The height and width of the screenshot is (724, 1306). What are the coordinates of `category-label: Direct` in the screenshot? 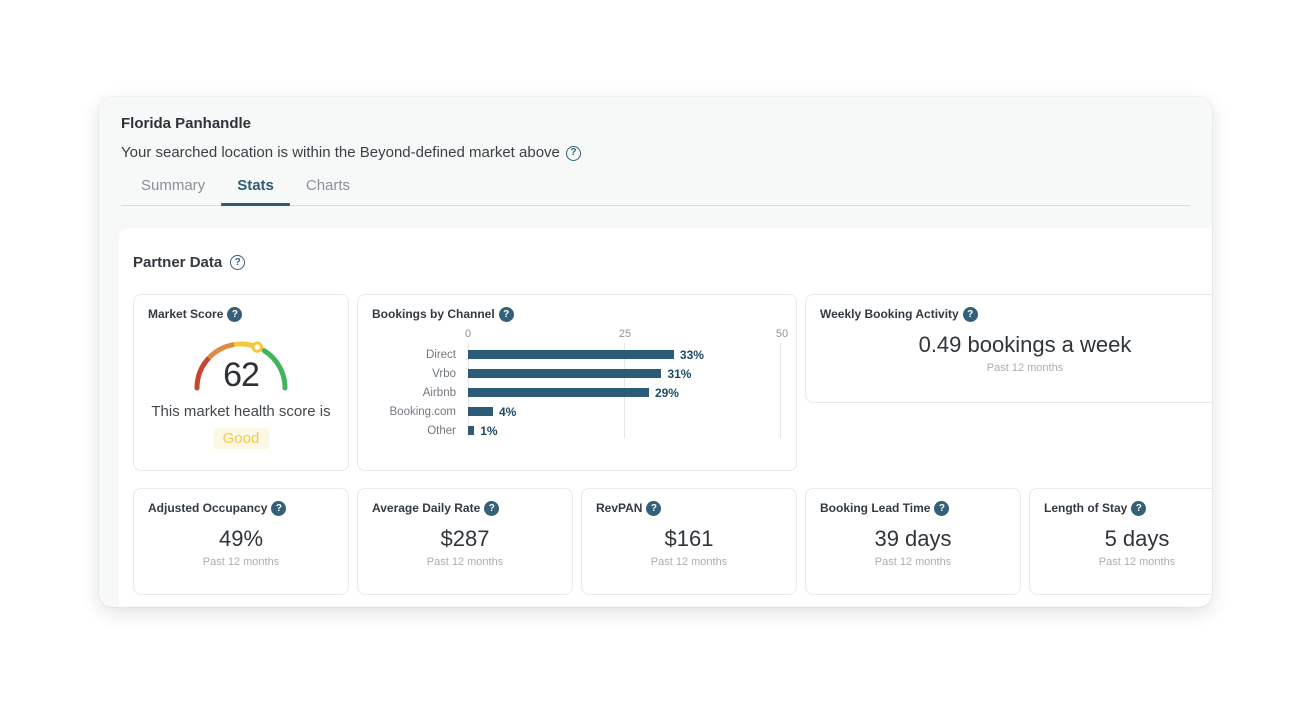 It's located at (440, 354).